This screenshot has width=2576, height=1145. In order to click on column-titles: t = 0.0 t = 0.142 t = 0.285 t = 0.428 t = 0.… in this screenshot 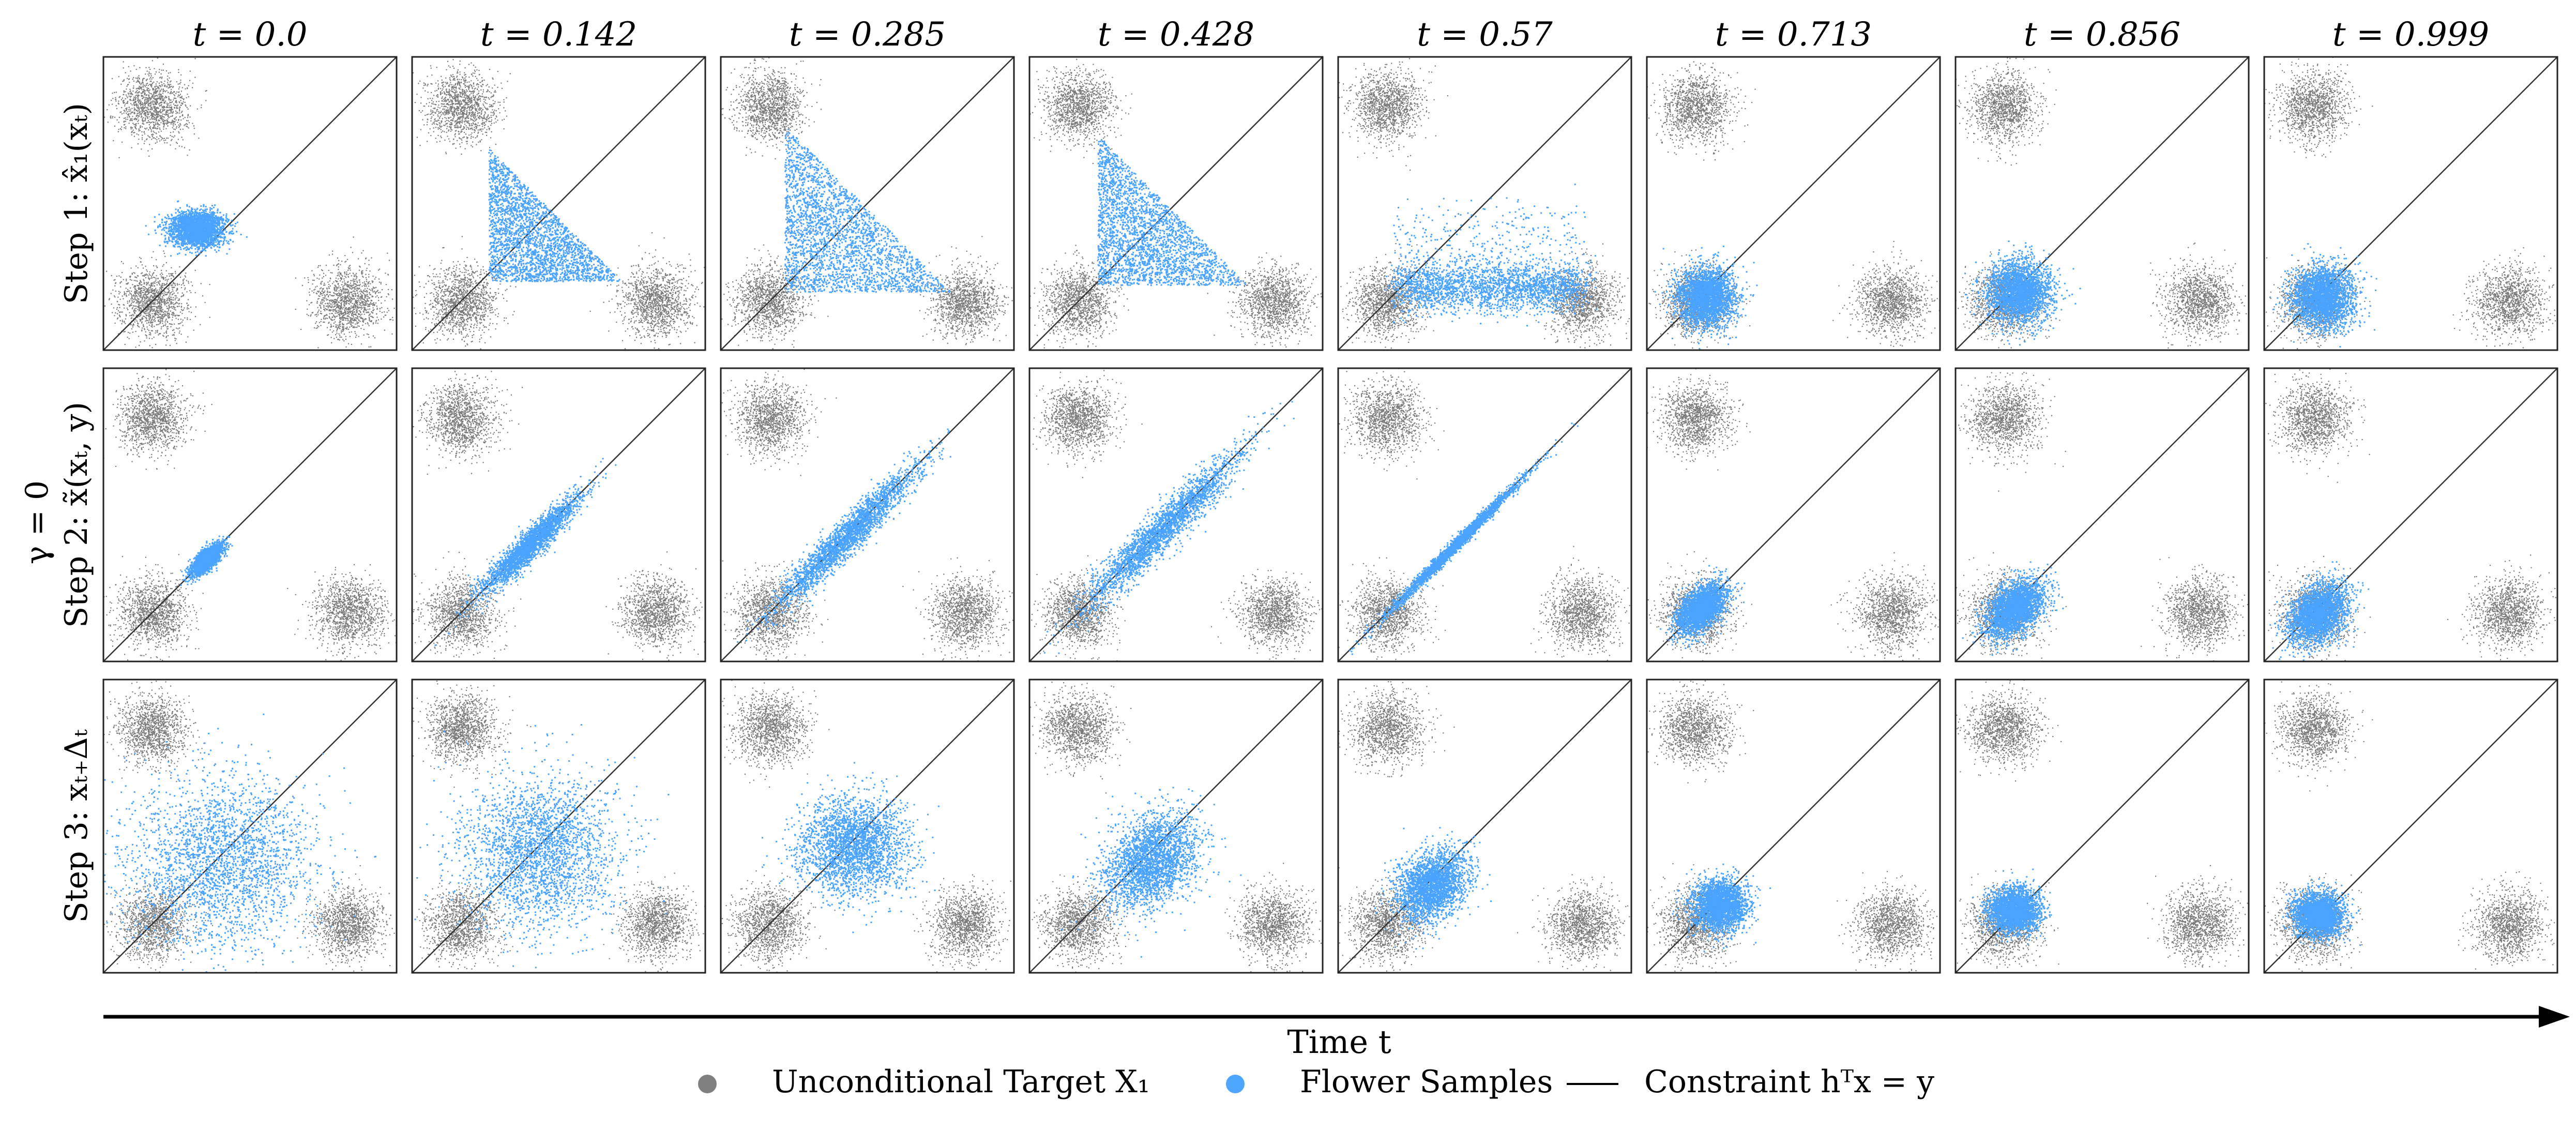, I will do `click(1341, 35)`.